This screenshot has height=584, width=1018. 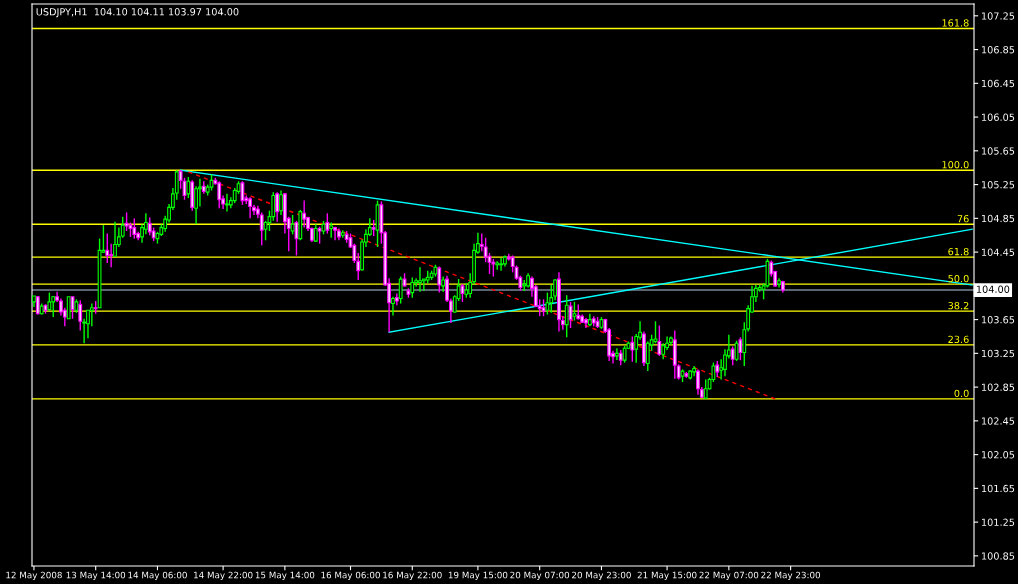 I want to click on y-tick-label: 102.45, so click(x=998, y=421).